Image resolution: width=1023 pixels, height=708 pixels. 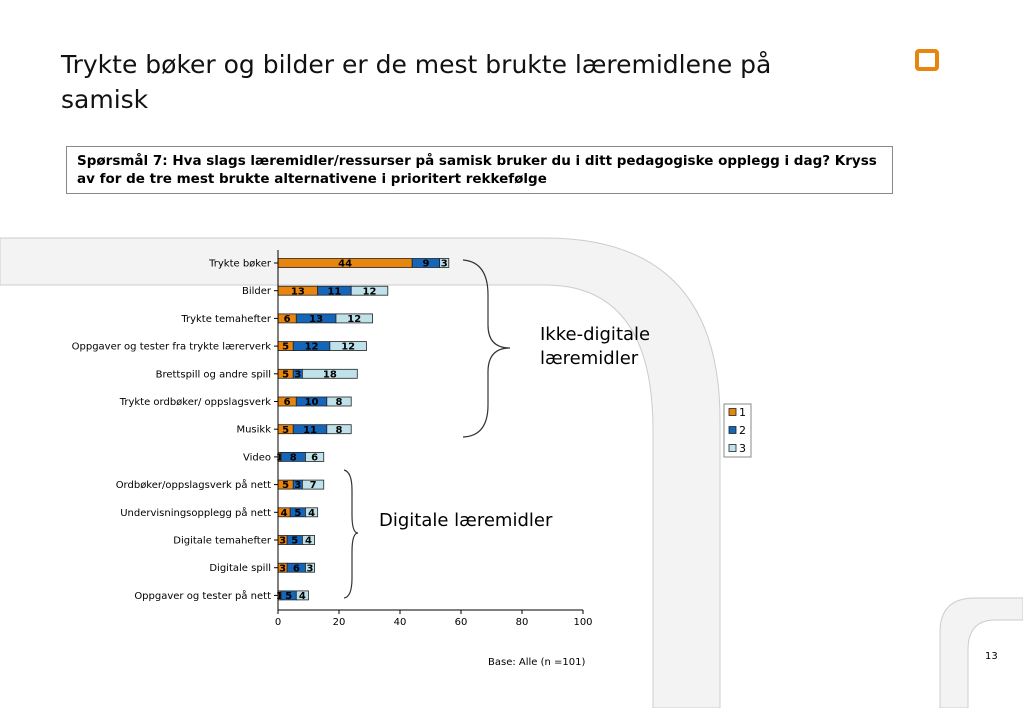 I want to click on category-label: Trykte temahefter, so click(x=226, y=319).